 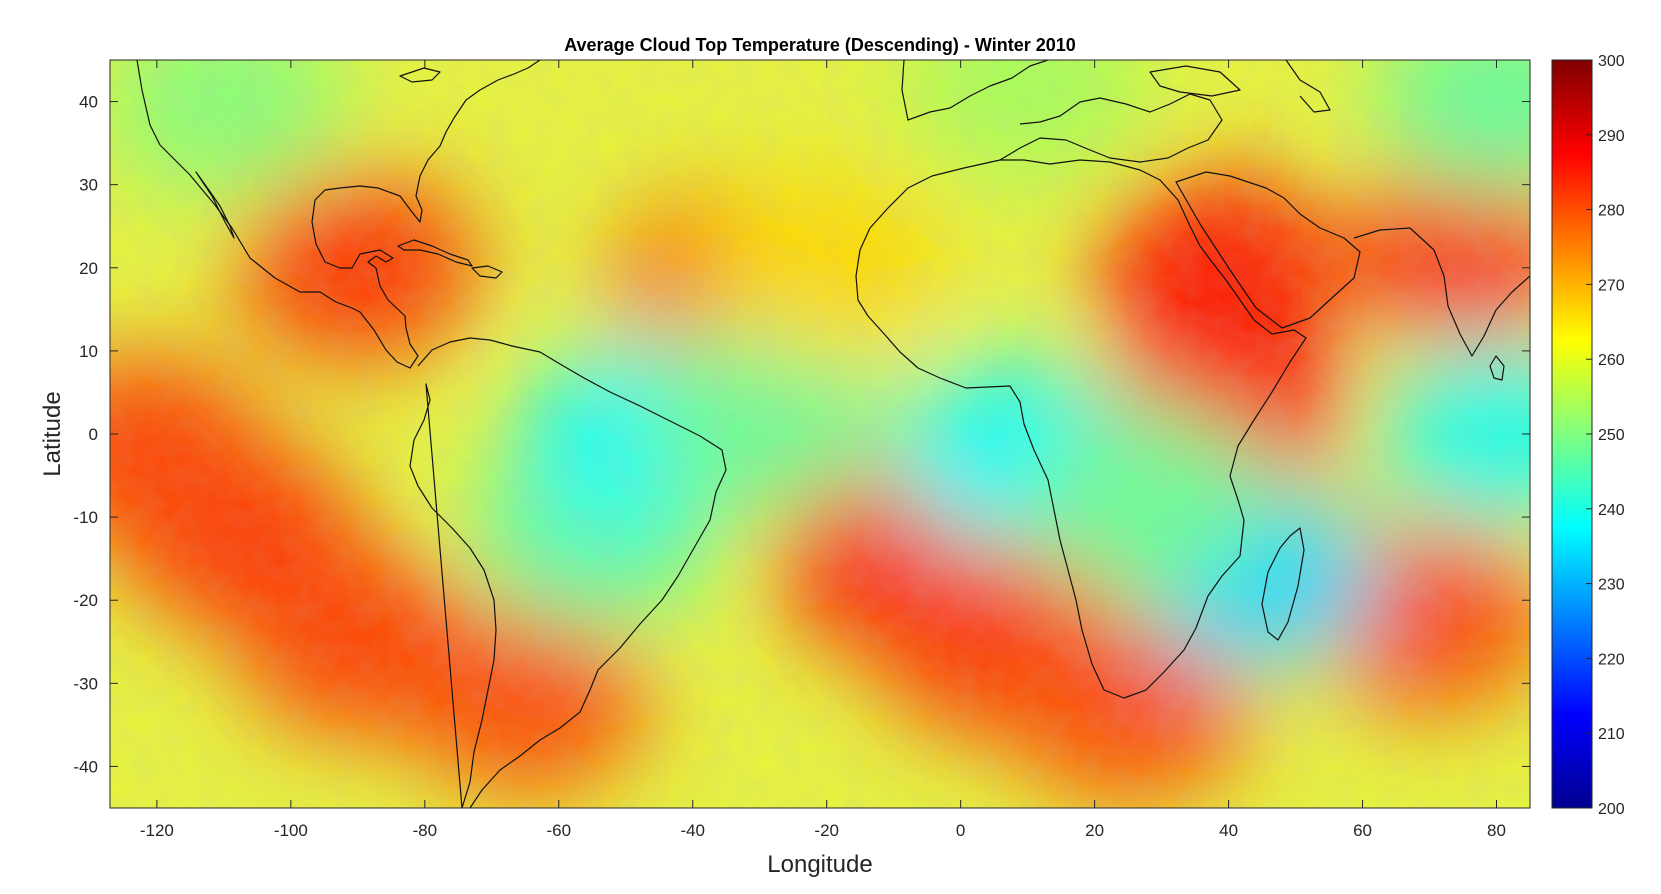 What do you see at coordinates (1611, 285) in the screenshot?
I see `colorbar-tick-label-3: 270` at bounding box center [1611, 285].